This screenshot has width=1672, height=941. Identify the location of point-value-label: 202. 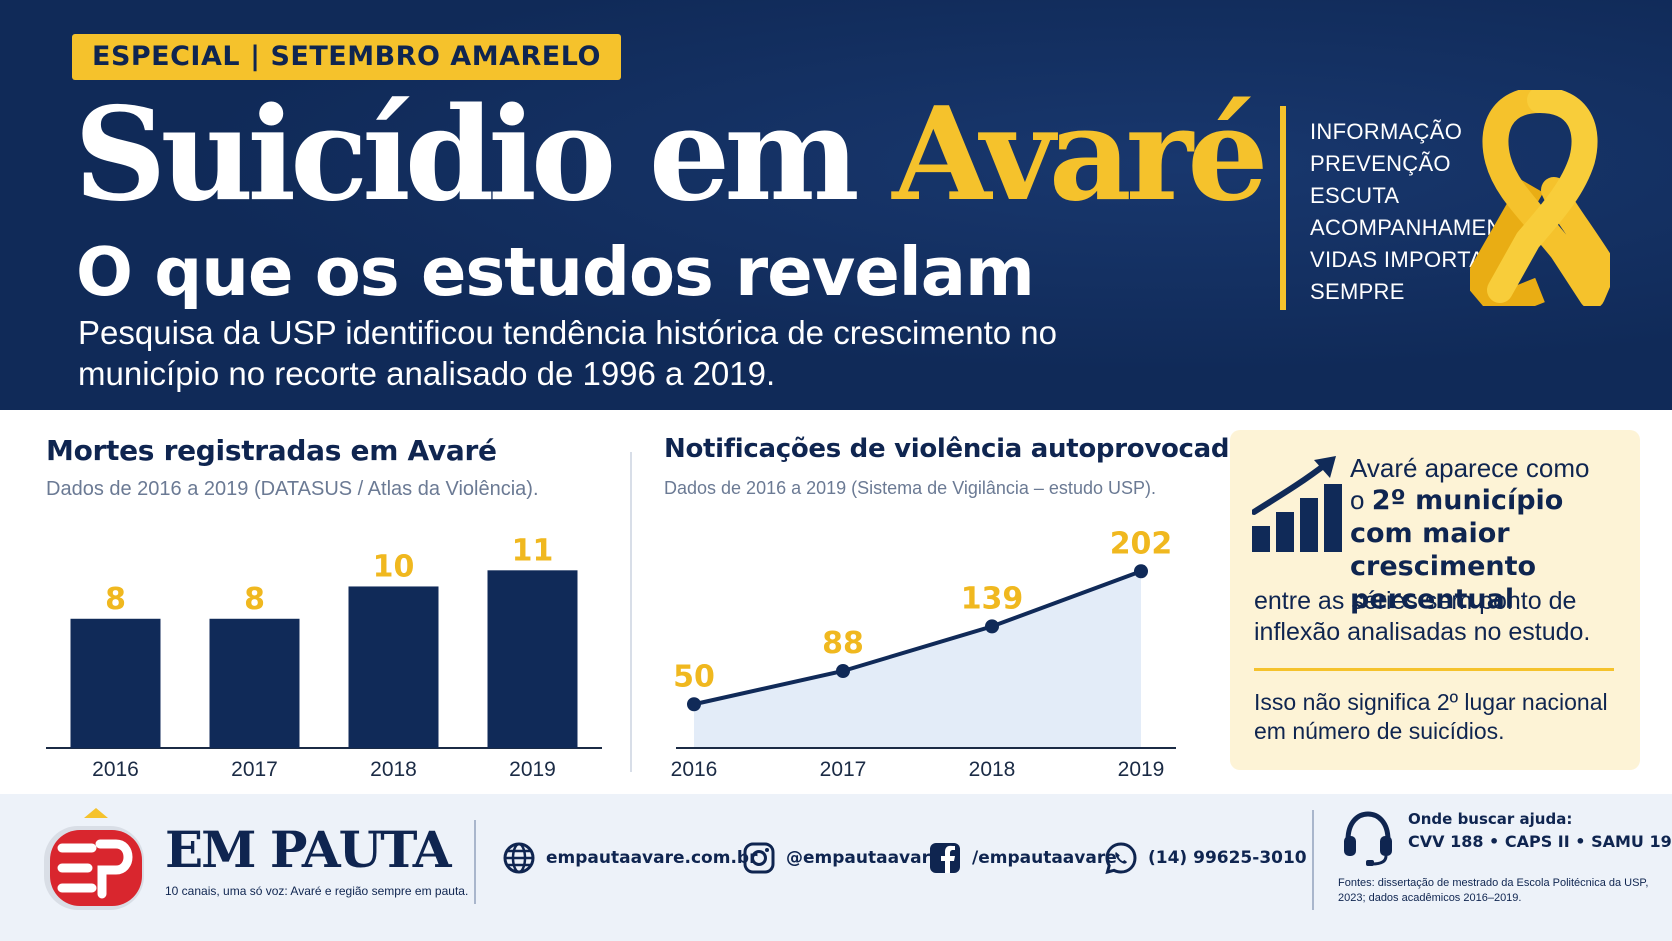
(1141, 543).